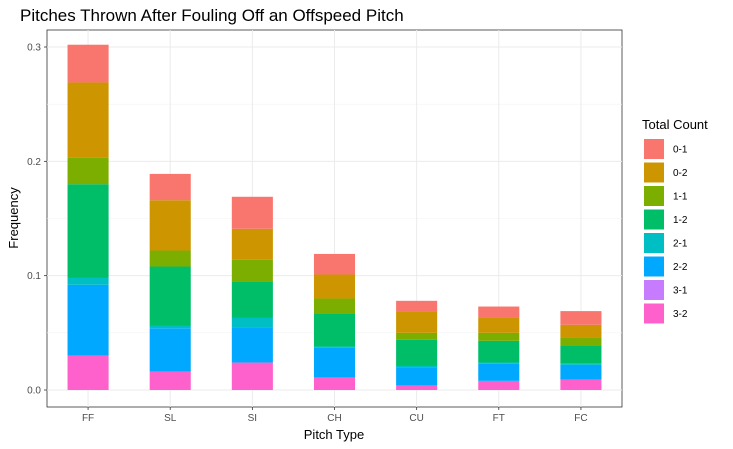  I want to click on x-tick-label-SL: SL, so click(170, 418).